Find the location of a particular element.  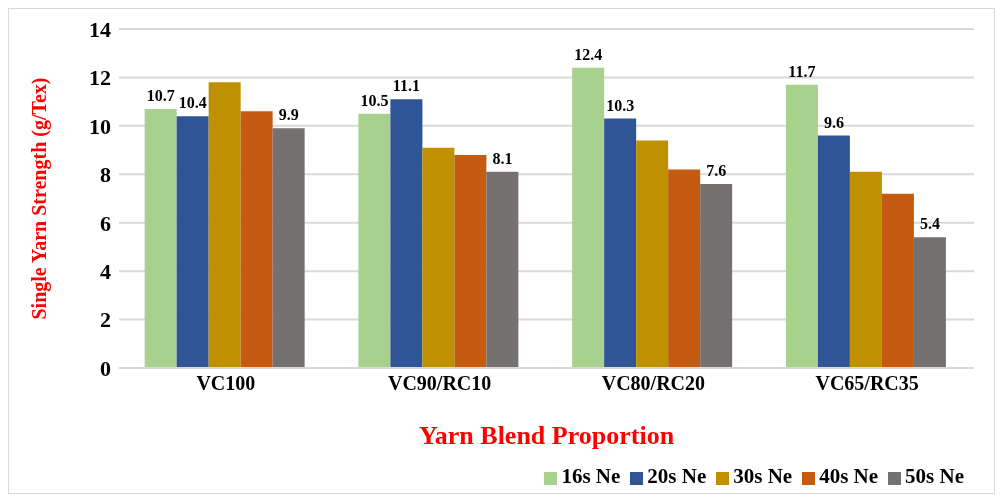

data-label: 9.6 is located at coordinates (833, 122).